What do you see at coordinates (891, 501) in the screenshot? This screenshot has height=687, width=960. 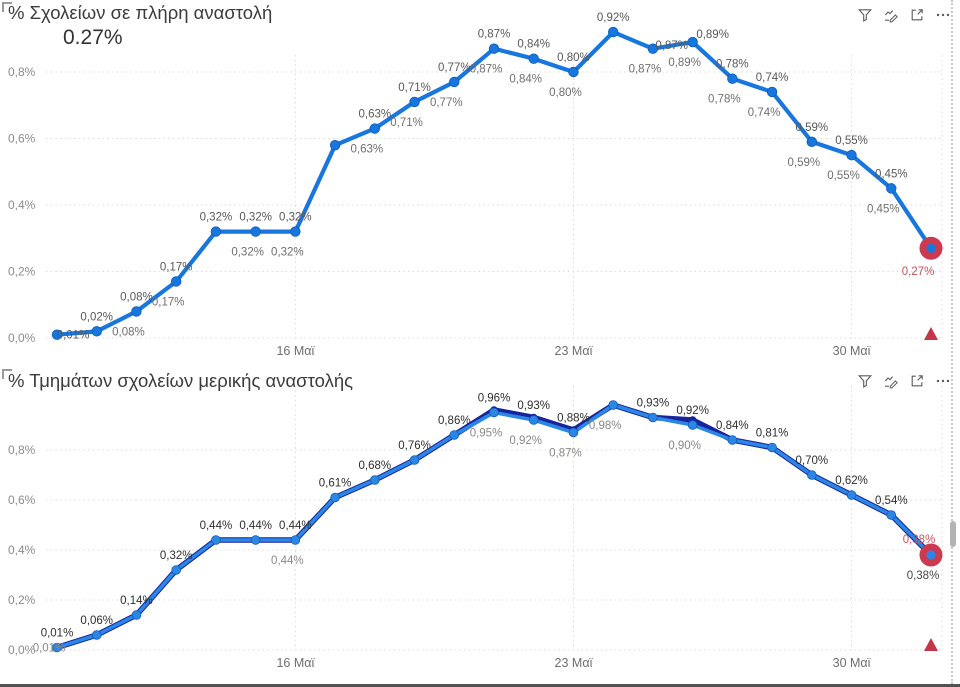 I see `svg-text: 0,54%` at bounding box center [891, 501].